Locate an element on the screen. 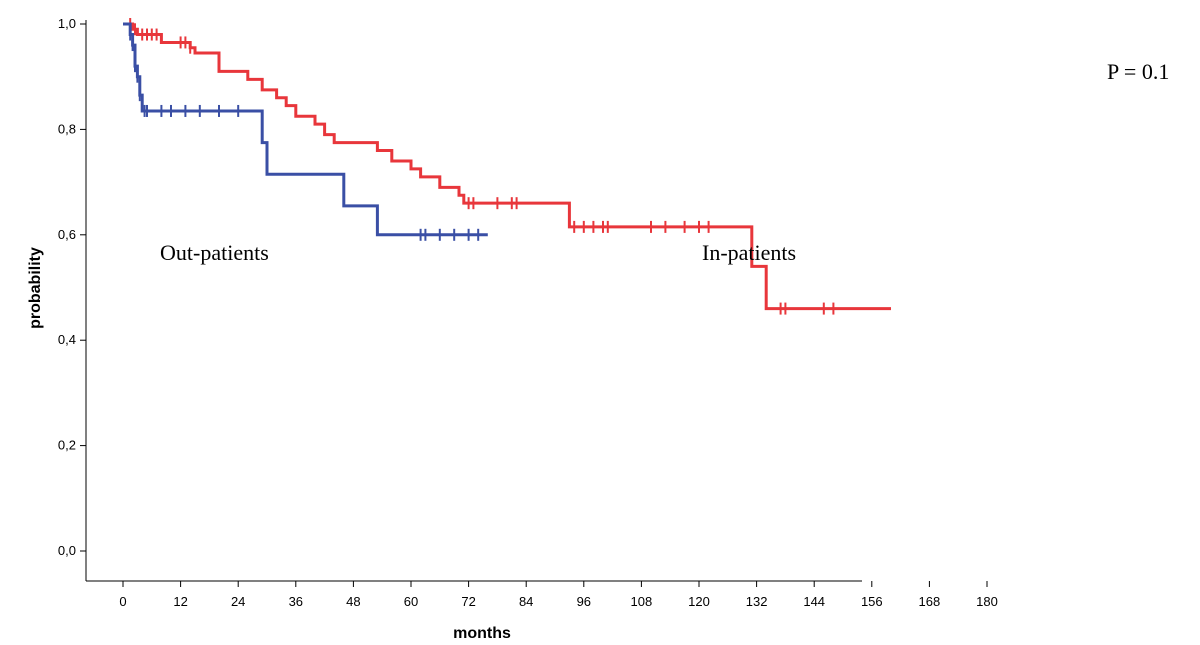 The image size is (1200, 645). x-tick-label: 96 is located at coordinates (584, 601).